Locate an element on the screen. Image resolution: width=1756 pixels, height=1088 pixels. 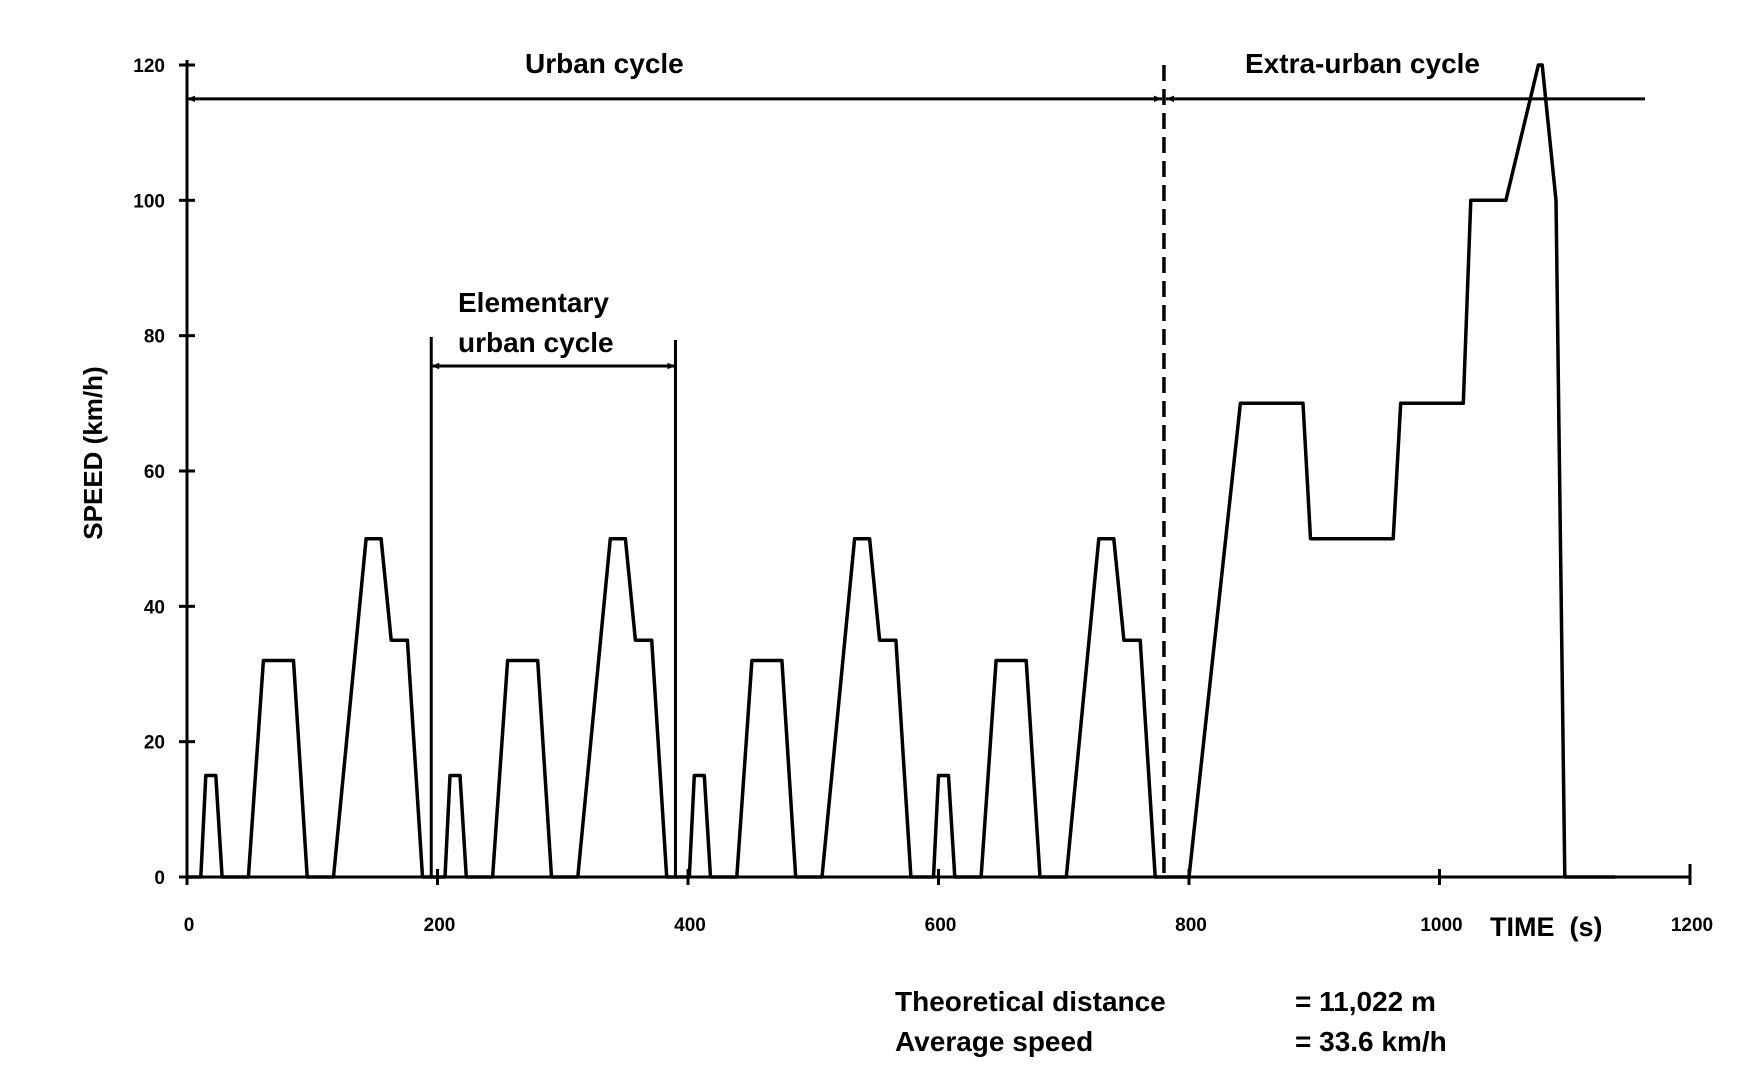
average-speed-label: Average speed is located at coordinates (994, 1041).